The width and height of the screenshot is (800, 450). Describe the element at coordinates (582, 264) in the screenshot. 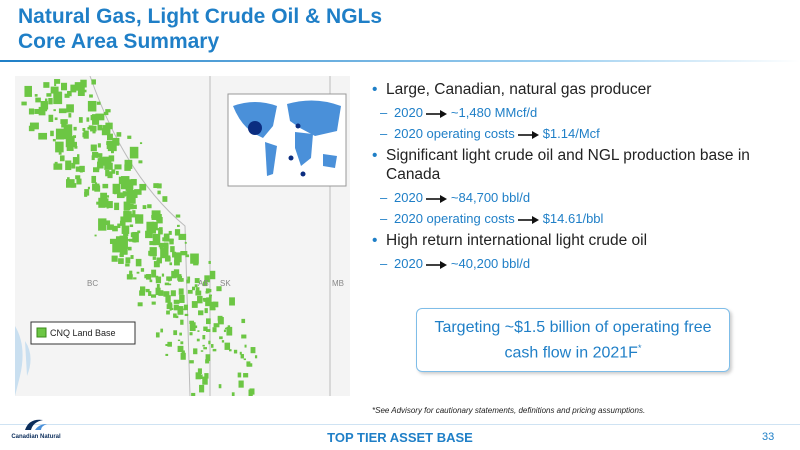

I see `sub-bullet: 2020 ~40,200 bbl/d` at that location.